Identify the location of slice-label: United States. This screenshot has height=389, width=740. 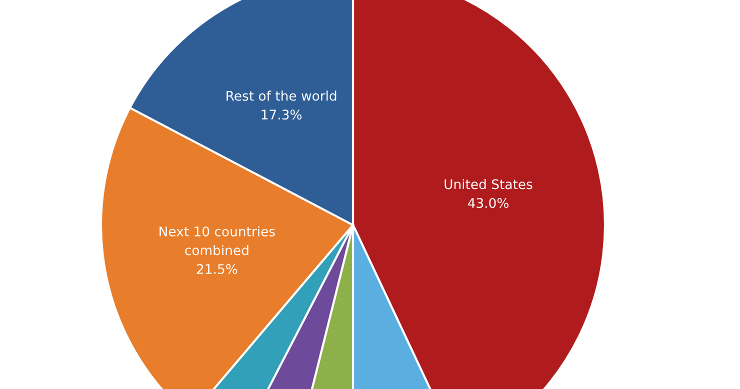
(488, 184).